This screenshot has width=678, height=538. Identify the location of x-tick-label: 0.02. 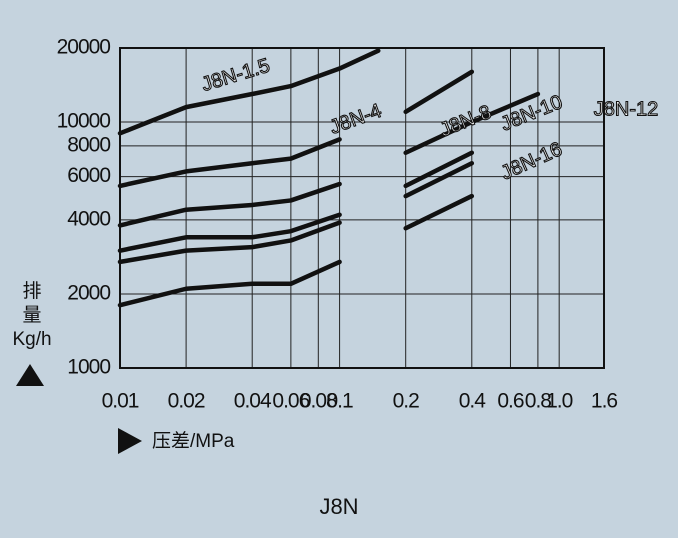
(186, 401).